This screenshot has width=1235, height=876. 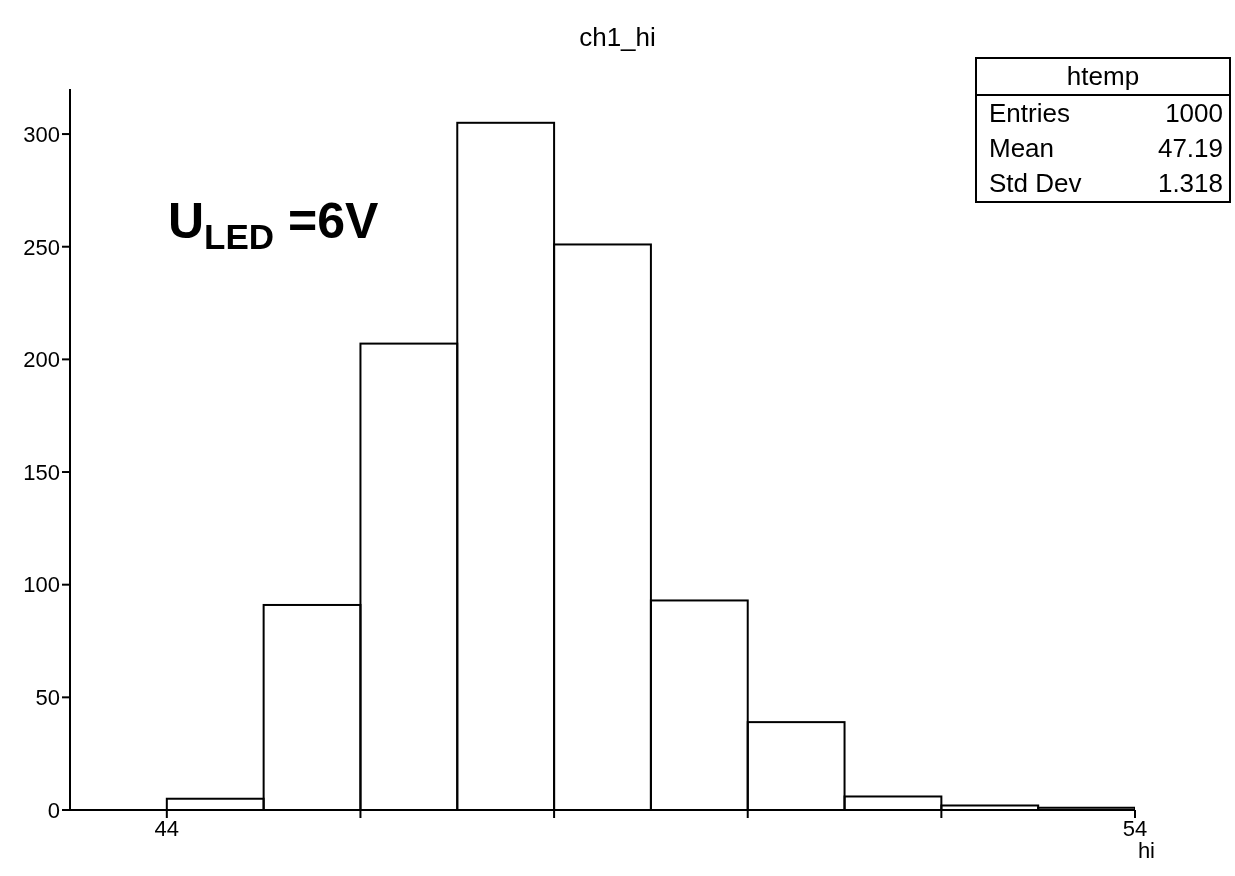 I want to click on y-tick-label: 250, so click(x=41, y=247).